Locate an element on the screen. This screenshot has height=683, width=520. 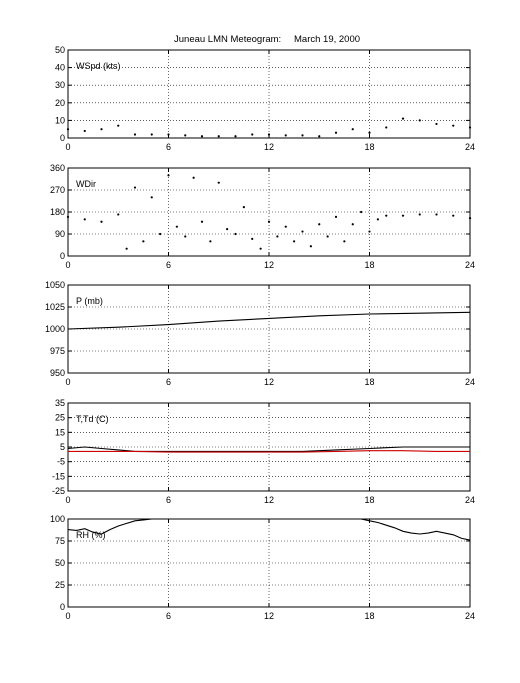
panel-label: P (mb) is located at coordinates (89, 301).